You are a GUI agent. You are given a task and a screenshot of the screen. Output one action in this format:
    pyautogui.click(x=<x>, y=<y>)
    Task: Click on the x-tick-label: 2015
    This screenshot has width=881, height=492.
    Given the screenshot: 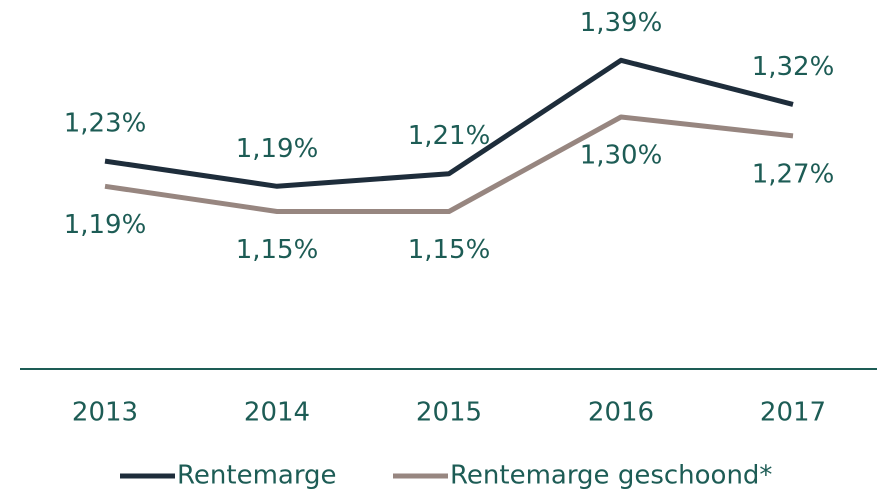 What is the action you would take?
    pyautogui.click(x=449, y=413)
    